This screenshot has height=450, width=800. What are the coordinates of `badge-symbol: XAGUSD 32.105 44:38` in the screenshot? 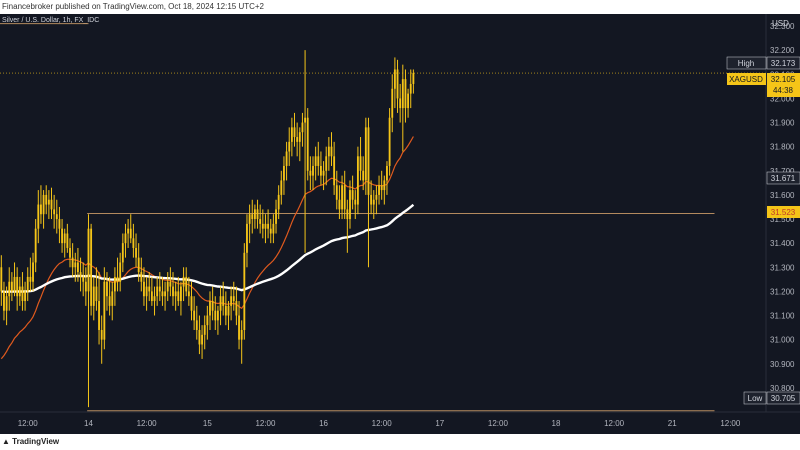 It's located at (763, 85).